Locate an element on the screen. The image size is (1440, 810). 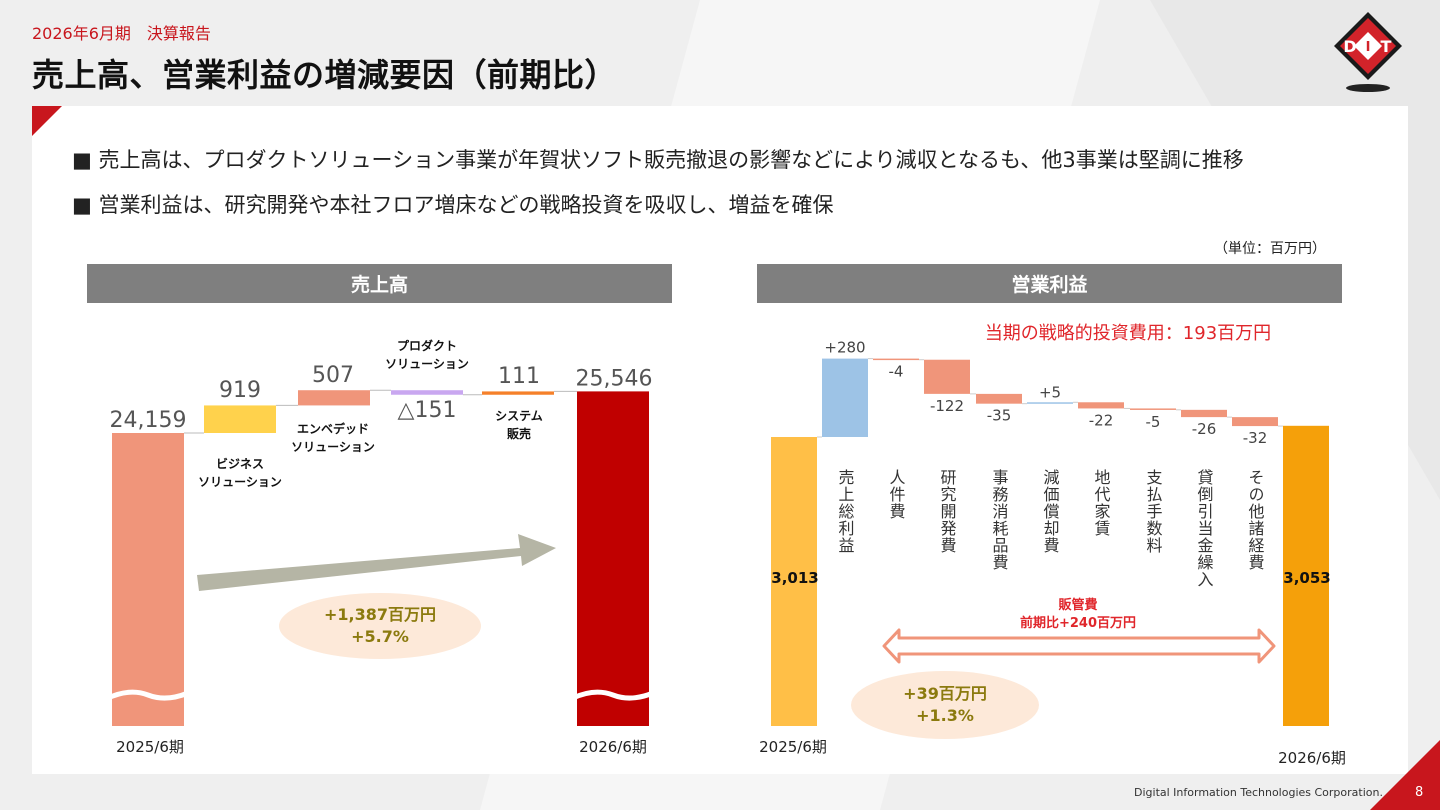
op-step-value: -5 is located at coordinates (1153, 422).